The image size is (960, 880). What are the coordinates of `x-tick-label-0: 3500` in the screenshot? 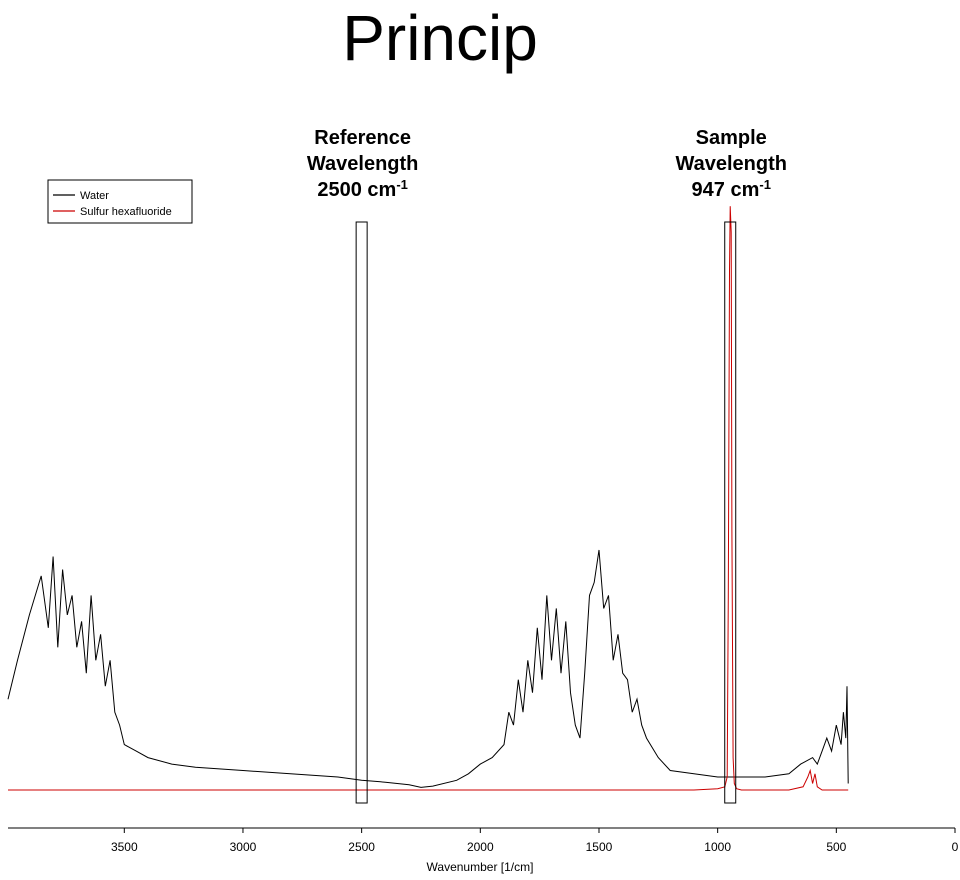 It's located at (124, 847).